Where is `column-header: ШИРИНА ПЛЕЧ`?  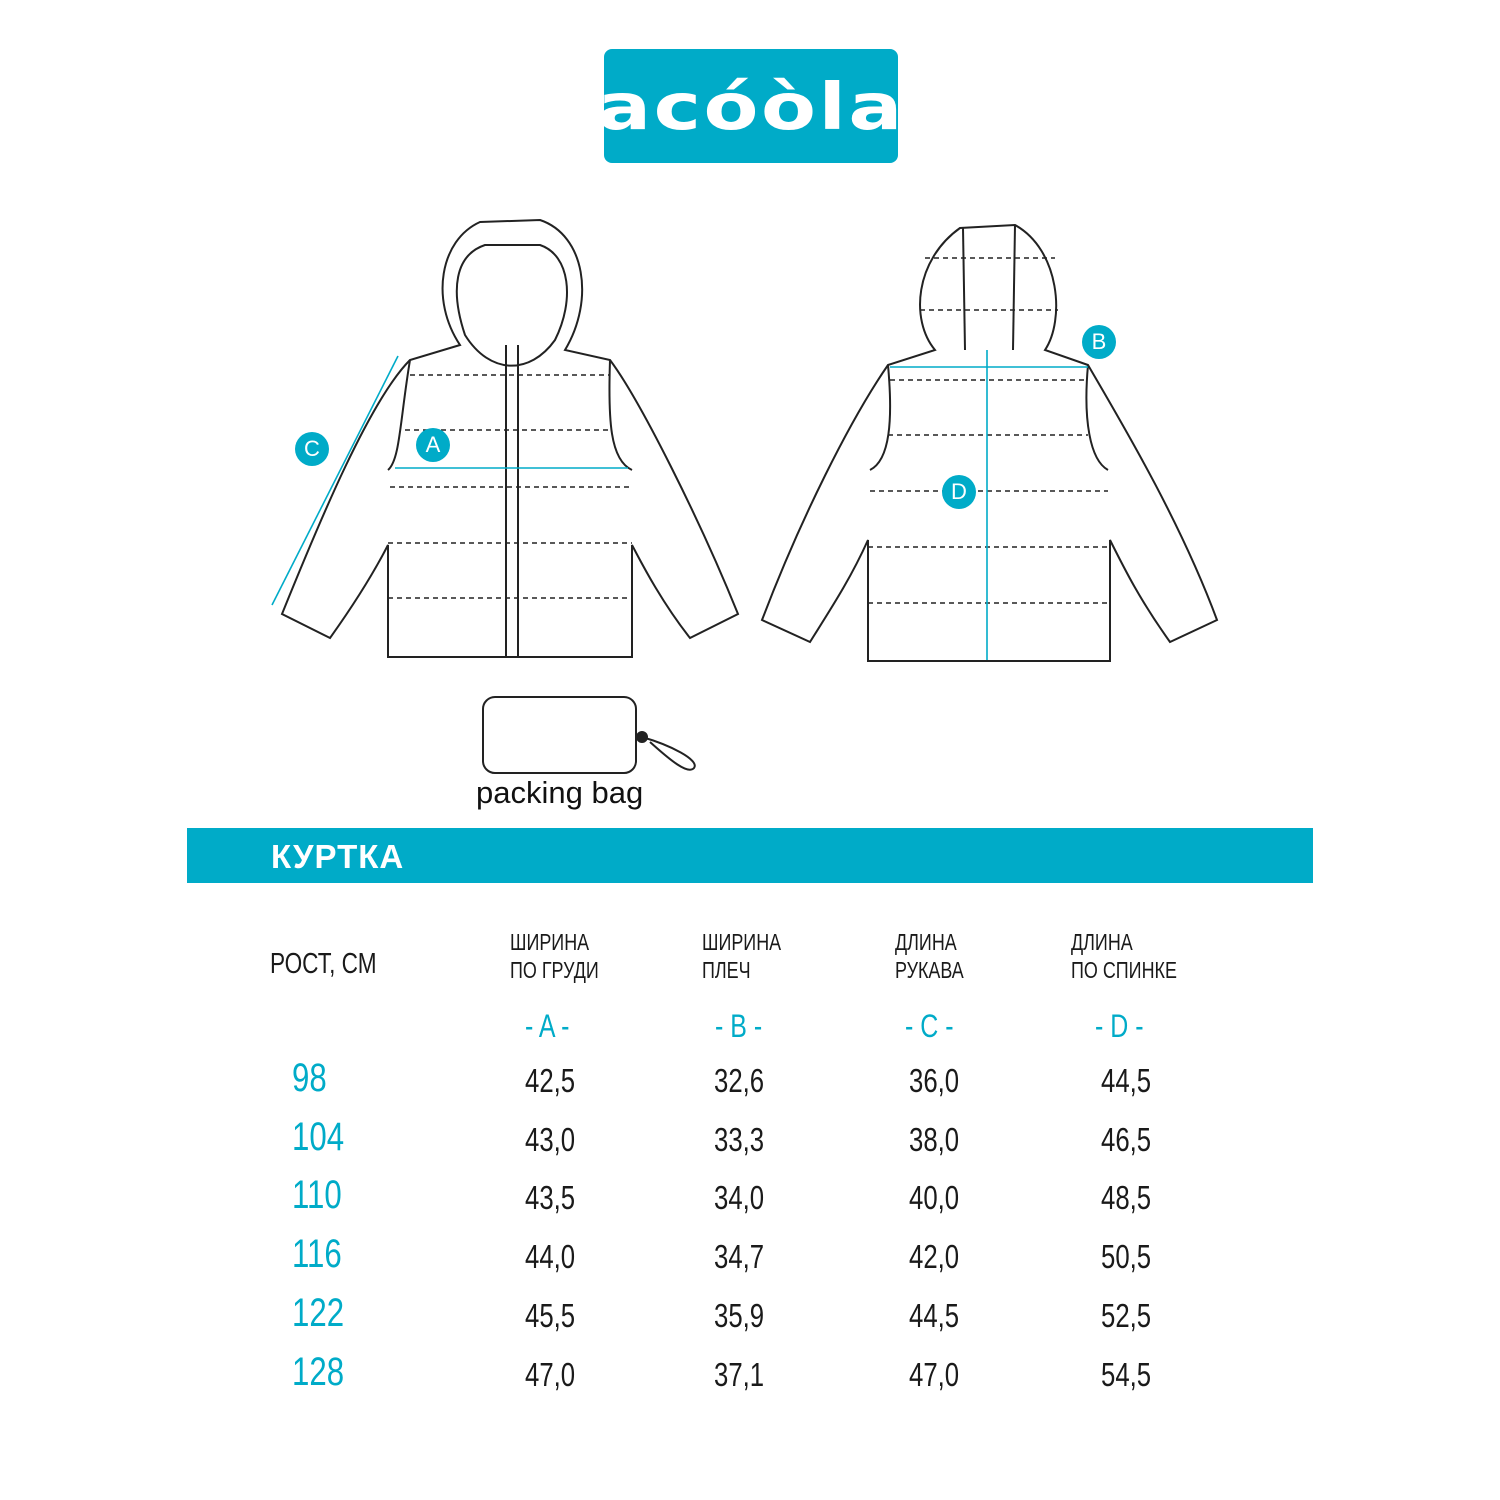 column-header: ШИРИНА ПЛЕЧ is located at coordinates (752, 956).